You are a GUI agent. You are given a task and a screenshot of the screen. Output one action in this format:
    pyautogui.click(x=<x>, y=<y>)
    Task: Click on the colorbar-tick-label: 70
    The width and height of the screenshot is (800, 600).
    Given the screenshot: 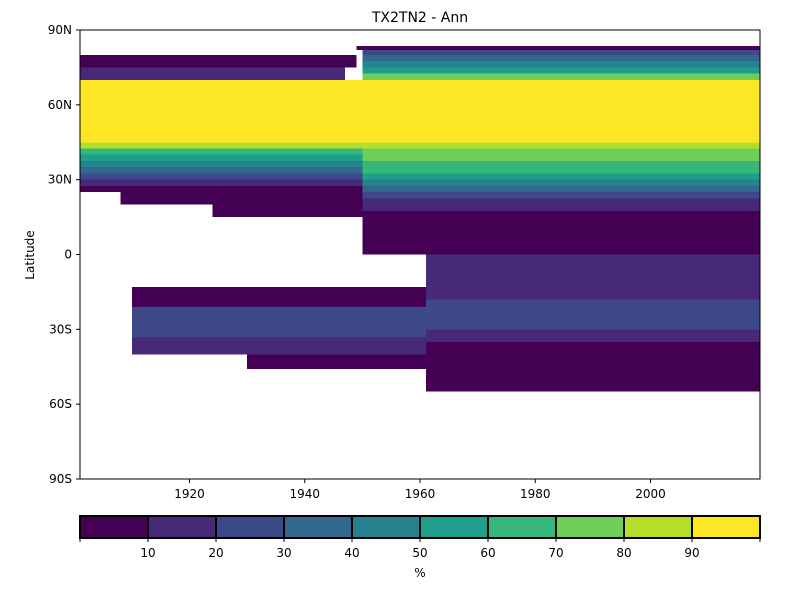 What is the action you would take?
    pyautogui.click(x=555, y=553)
    